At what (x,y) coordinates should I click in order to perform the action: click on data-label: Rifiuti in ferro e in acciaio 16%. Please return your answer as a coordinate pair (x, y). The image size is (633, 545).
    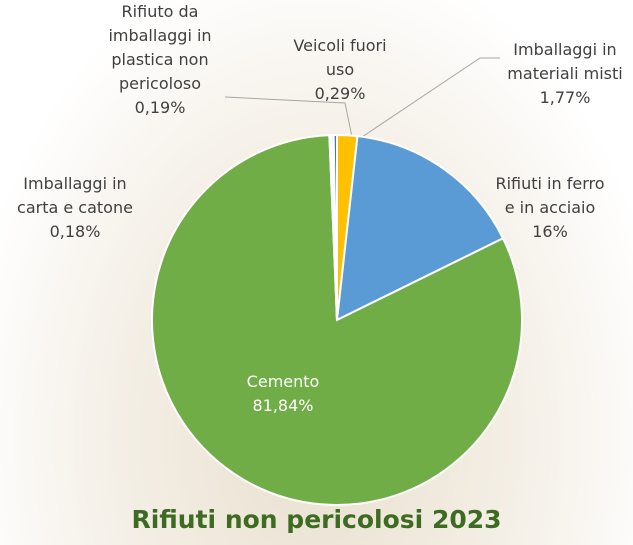
    Looking at the image, I should click on (550, 208).